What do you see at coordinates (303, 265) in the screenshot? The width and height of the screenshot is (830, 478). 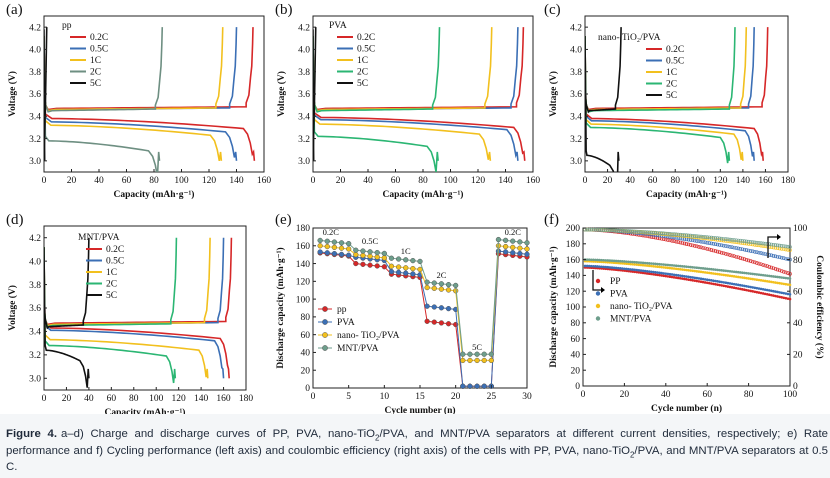 I see `y-tick-label: 140` at bounding box center [303, 265].